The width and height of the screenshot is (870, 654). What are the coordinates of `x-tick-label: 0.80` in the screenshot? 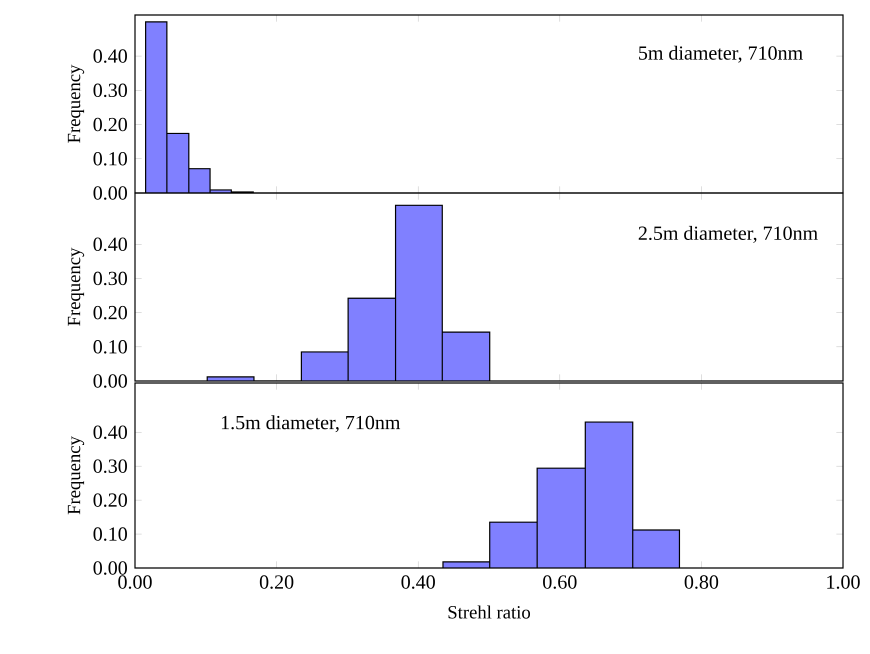 It's located at (701, 582).